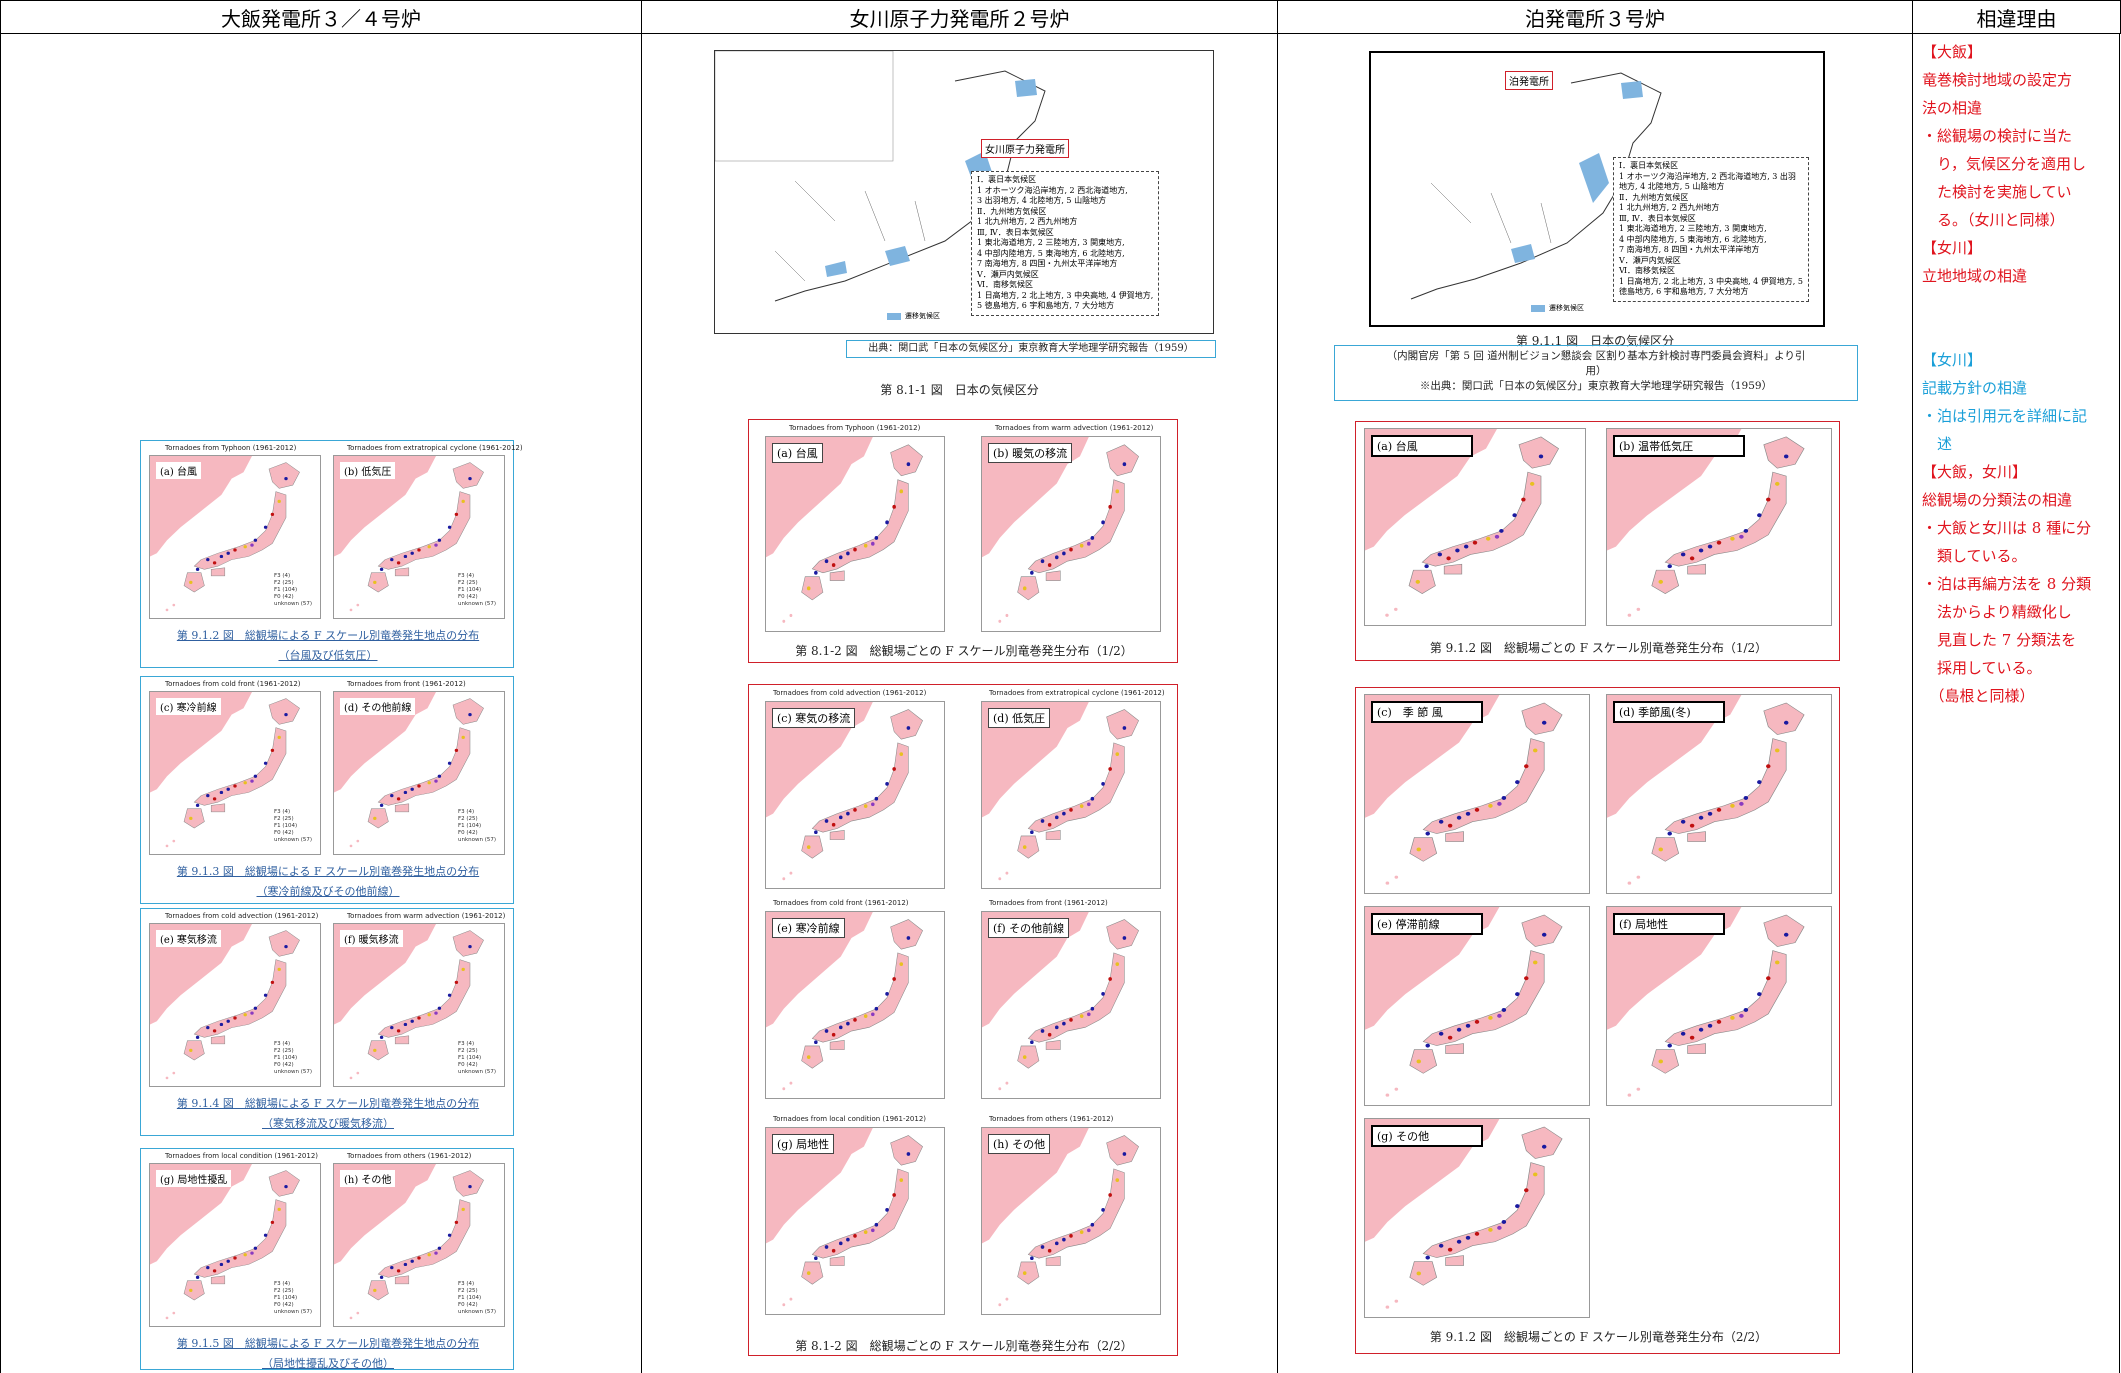  Describe the element at coordinates (1999, 640) in the screenshot. I see `reason-line: 見直した 7 分類法を` at that location.